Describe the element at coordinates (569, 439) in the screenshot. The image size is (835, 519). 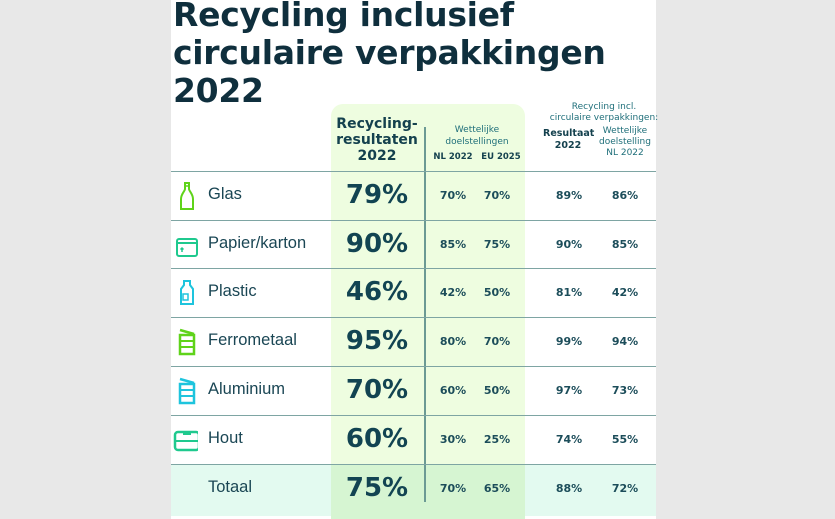
I see `incl-result-2022: 74%` at that location.